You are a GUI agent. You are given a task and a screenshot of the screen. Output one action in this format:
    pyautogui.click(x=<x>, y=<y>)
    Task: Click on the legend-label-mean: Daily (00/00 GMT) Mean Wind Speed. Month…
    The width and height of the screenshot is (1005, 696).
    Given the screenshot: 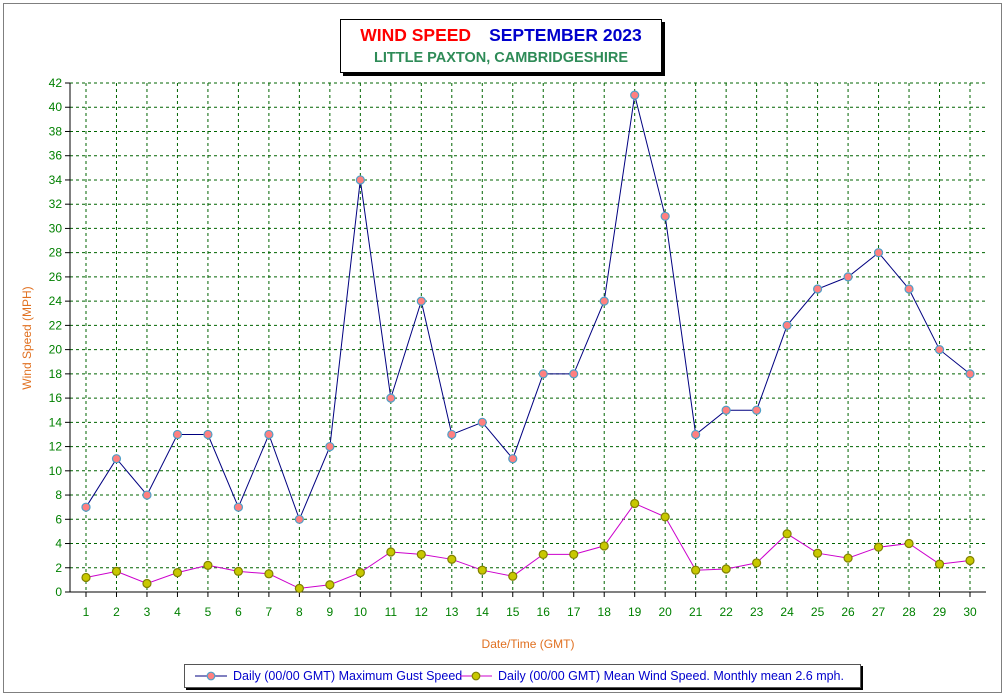 What is the action you would take?
    pyautogui.click(x=671, y=676)
    